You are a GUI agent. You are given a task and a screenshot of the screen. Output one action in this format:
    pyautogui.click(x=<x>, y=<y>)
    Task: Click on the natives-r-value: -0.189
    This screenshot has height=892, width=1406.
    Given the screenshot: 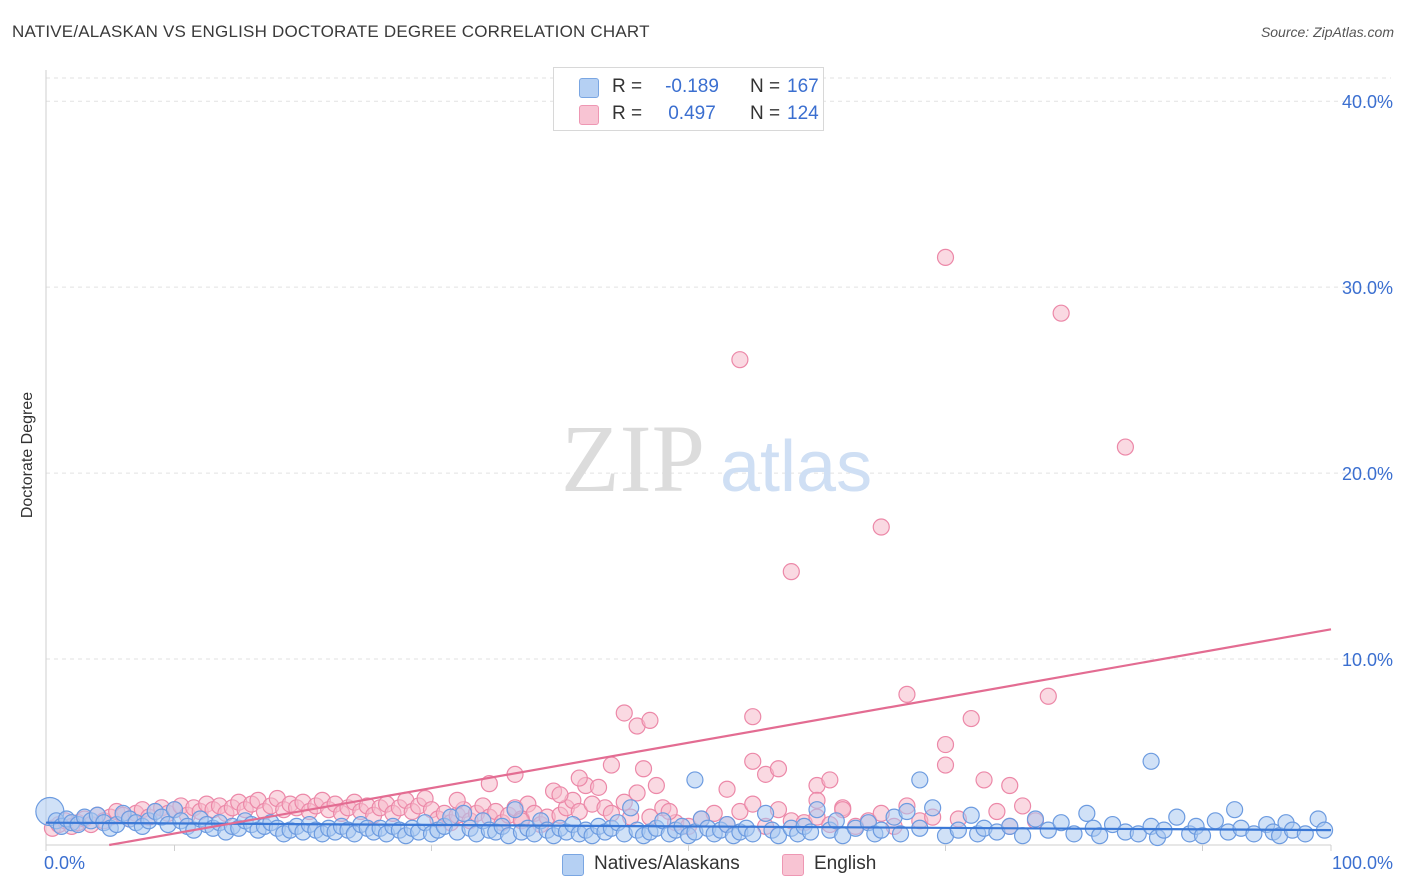 What is the action you would take?
    pyautogui.click(x=692, y=86)
    